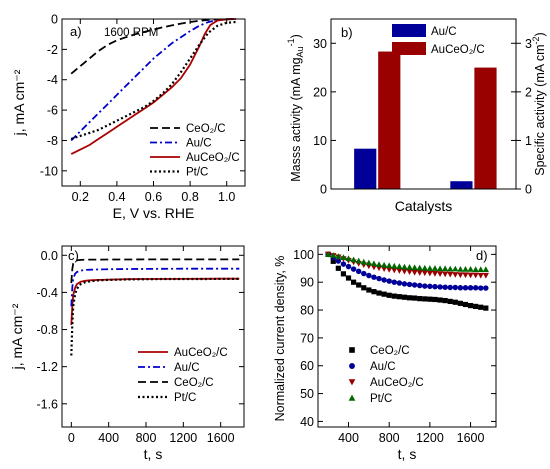 This screenshot has width=550, height=469. What do you see at coordinates (226, 197) in the screenshot?
I see `x-tick-label: 1.0` at bounding box center [226, 197].